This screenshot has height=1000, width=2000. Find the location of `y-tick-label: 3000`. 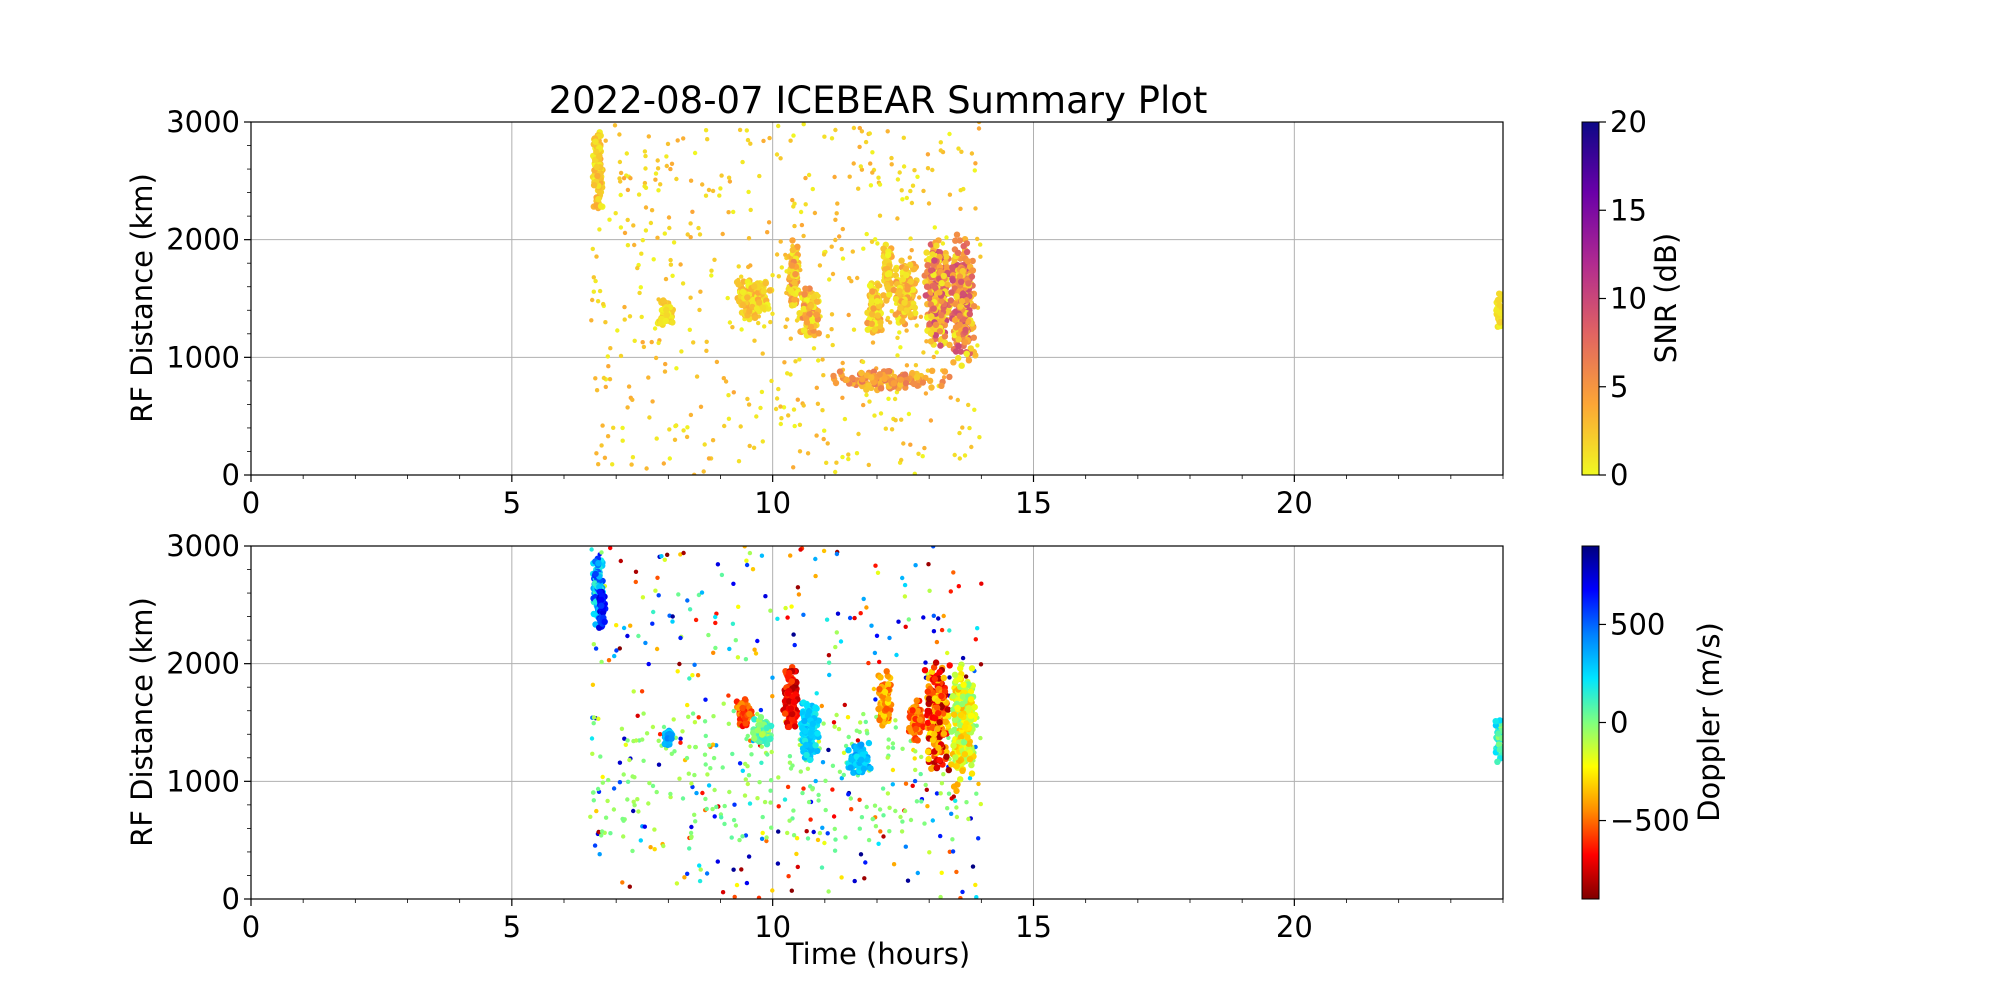

y-tick-label: 3000 is located at coordinates (203, 546).